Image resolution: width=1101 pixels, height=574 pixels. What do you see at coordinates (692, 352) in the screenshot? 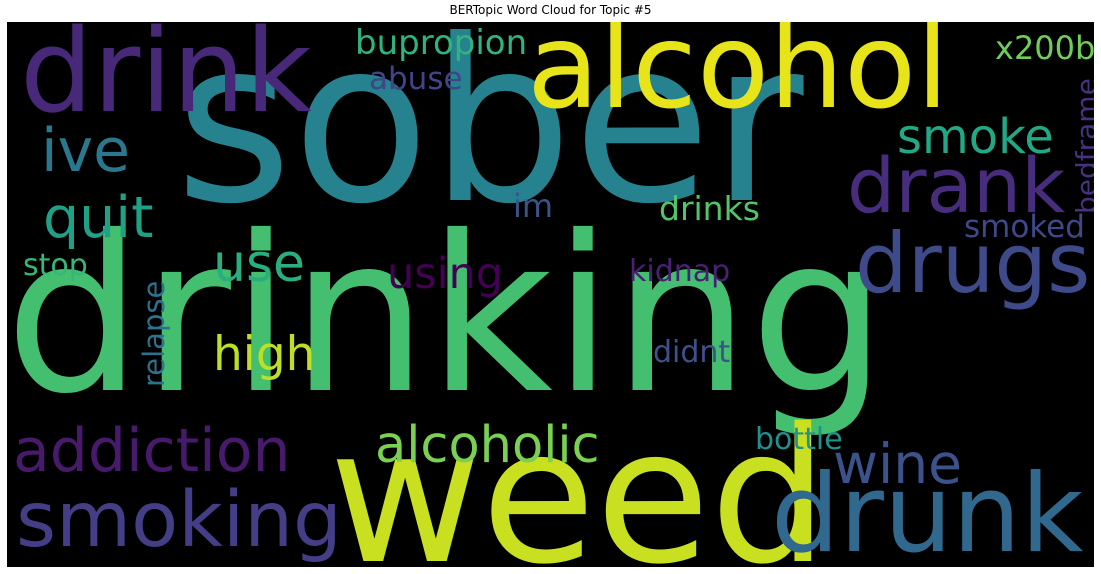
I see `word-didnt: didnt` at bounding box center [692, 352].